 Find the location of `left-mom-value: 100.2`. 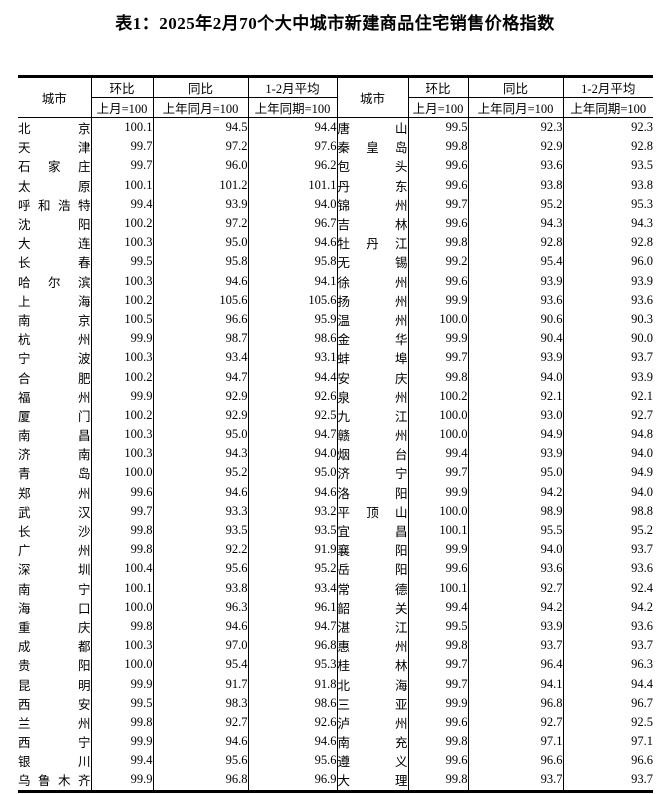

left-mom-value: 100.2 is located at coordinates (121, 300).